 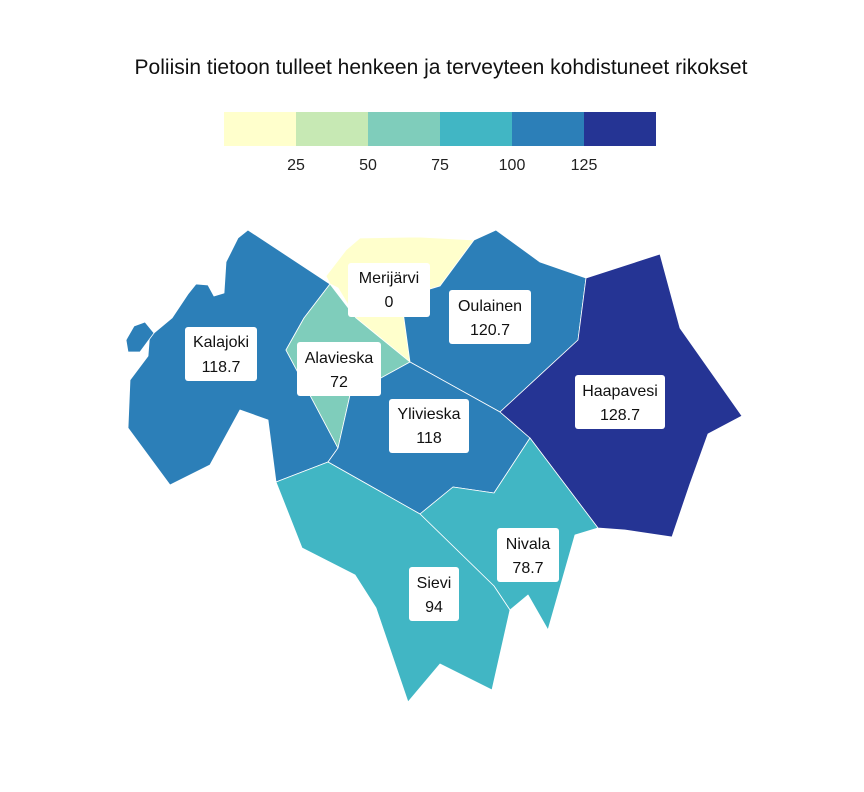 I want to click on label-sievi: Sievi 94, so click(x=434, y=594).